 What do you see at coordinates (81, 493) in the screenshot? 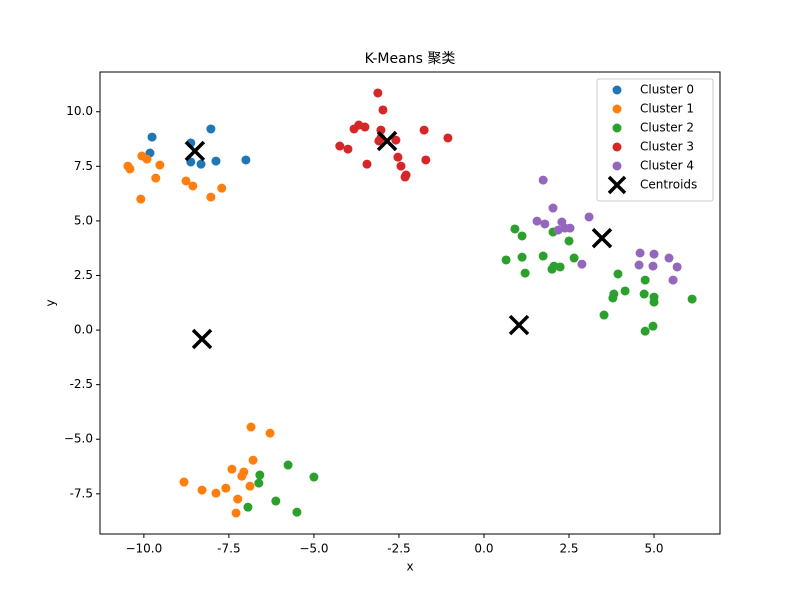
I see `y-tick-label: -7.5` at bounding box center [81, 493].